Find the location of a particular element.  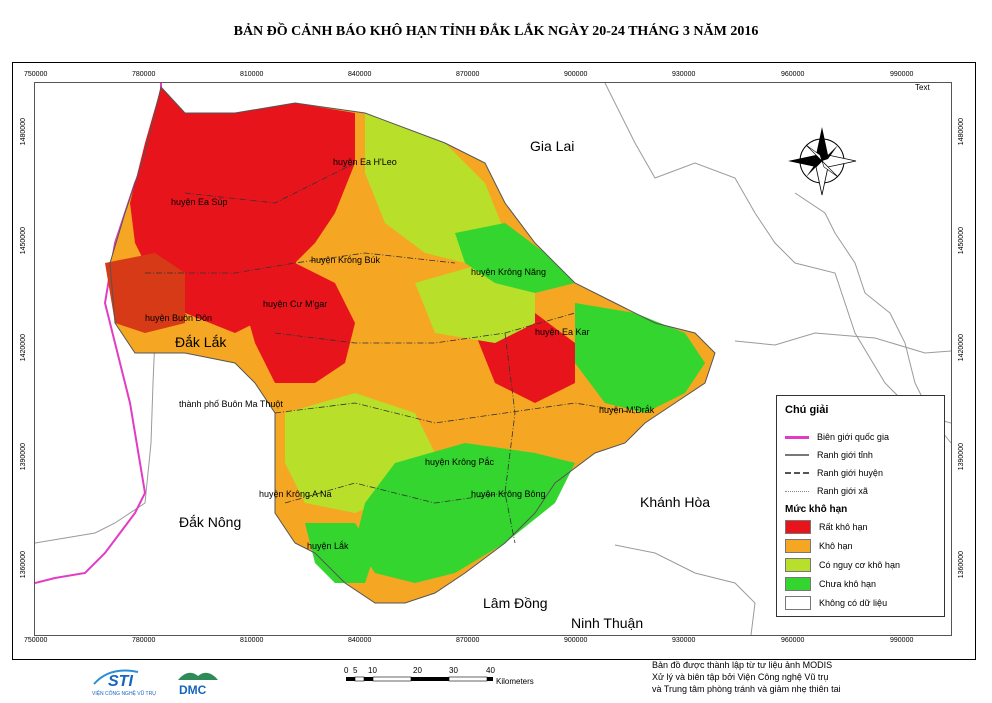

scale-tick: 0 is located at coordinates (346, 670).